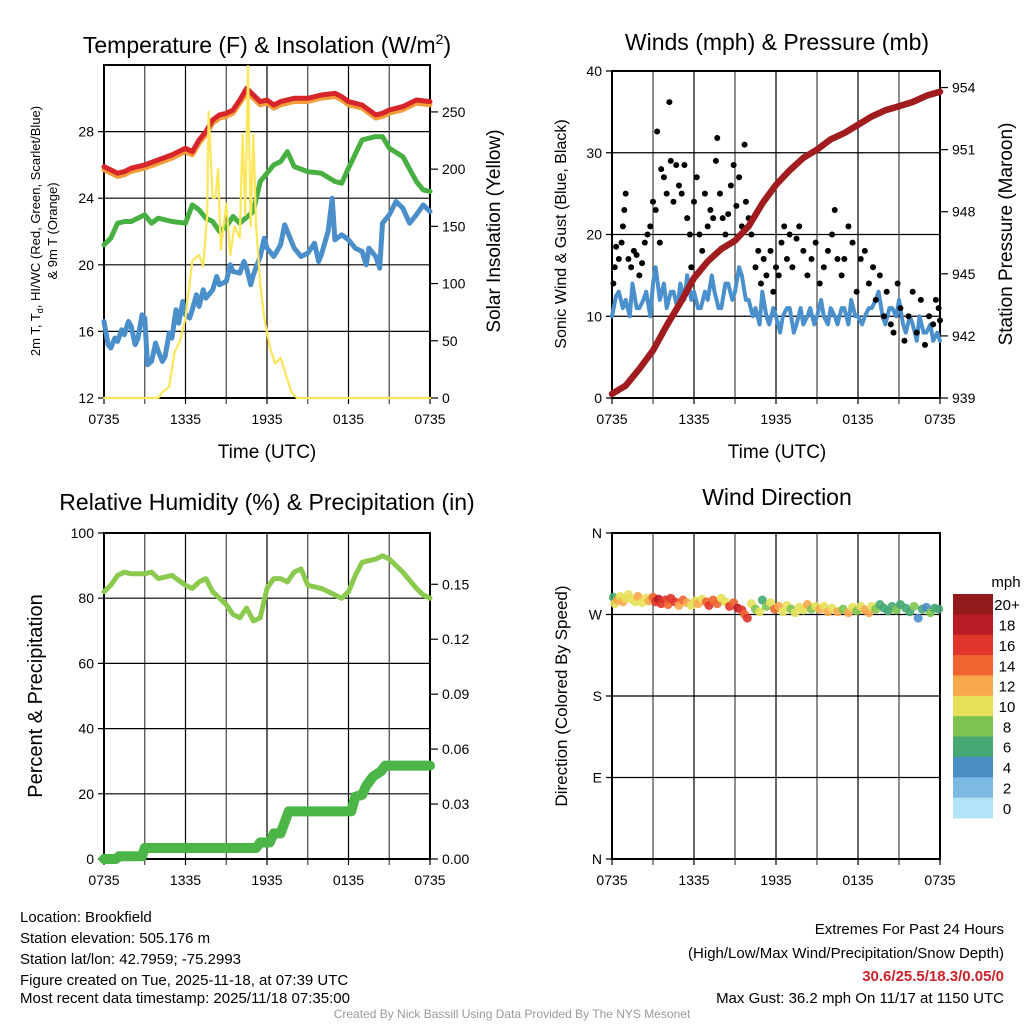  What do you see at coordinates (1007, 626) in the screenshot?
I see `colorbar-label: 18` at bounding box center [1007, 626].